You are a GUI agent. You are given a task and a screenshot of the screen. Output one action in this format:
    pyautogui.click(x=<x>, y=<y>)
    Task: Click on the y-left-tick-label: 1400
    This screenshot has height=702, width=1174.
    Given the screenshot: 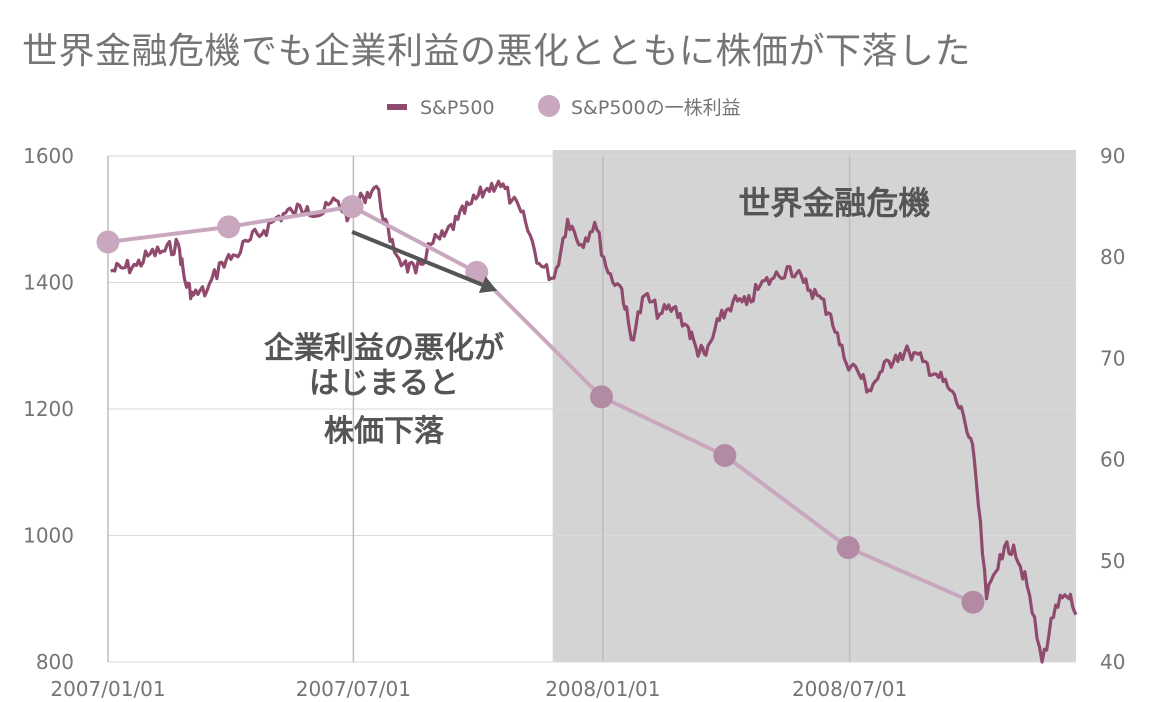 What is the action you would take?
    pyautogui.click(x=48, y=283)
    